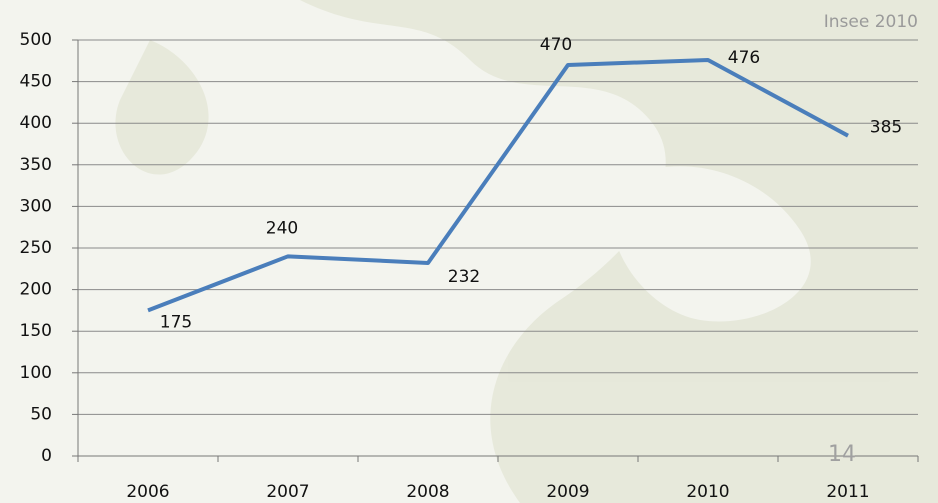 This screenshot has height=503, width=938. What do you see at coordinates (36, 82) in the screenshot?
I see `y-tick-label: 450` at bounding box center [36, 82].